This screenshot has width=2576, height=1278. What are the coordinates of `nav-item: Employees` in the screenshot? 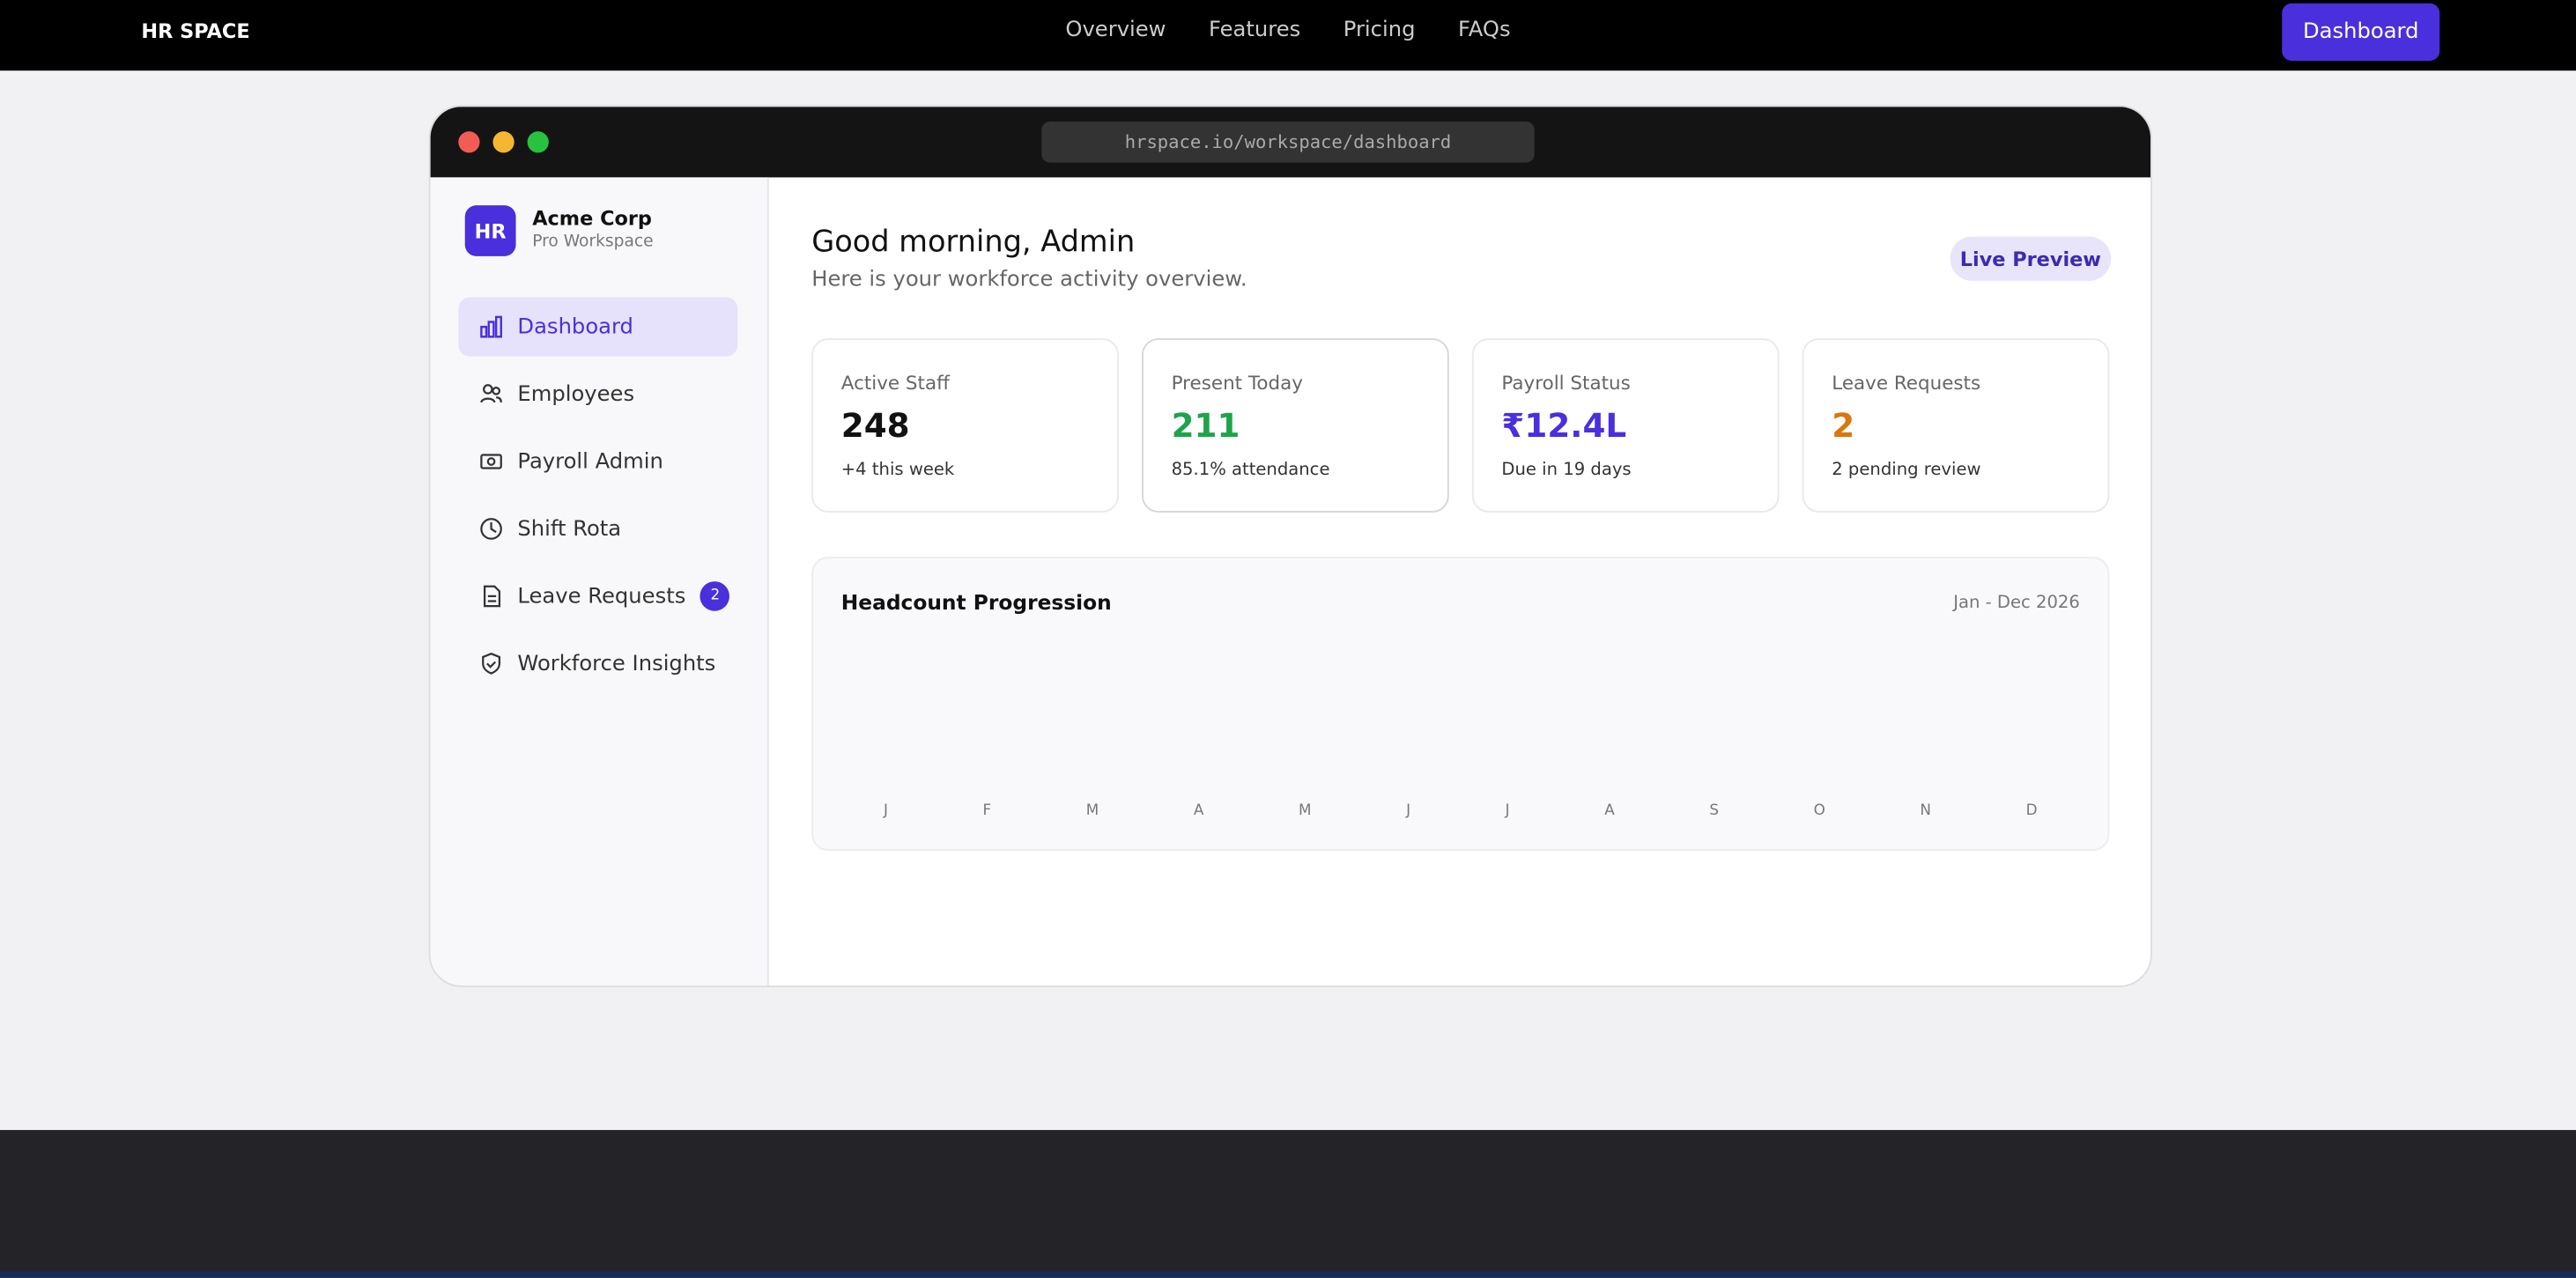 It's located at (598, 394).